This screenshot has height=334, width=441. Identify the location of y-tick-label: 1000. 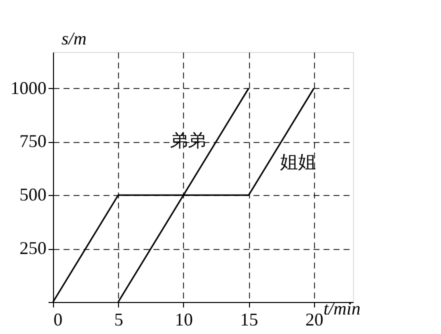
(28, 88).